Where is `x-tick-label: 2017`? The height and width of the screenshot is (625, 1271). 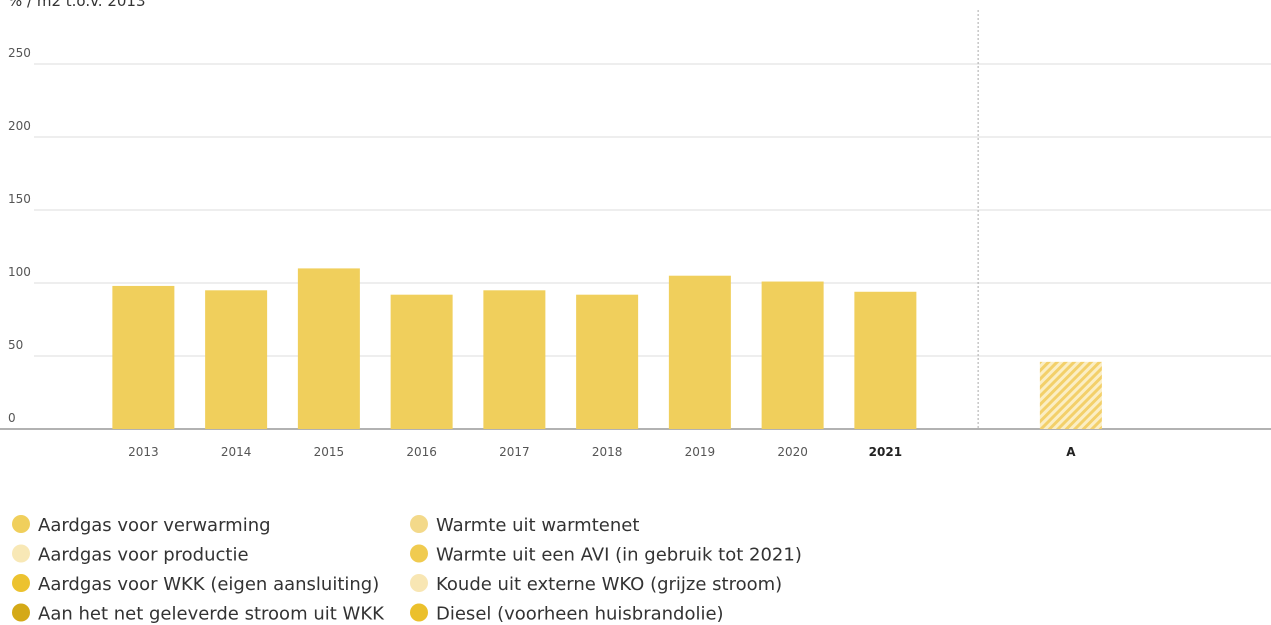 x-tick-label: 2017 is located at coordinates (514, 452).